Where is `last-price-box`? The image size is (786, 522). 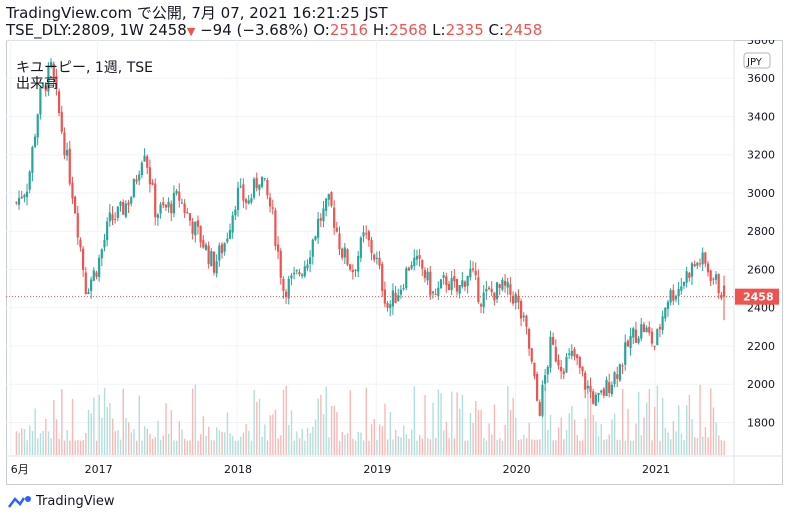
last-price-box is located at coordinates (757, 296).